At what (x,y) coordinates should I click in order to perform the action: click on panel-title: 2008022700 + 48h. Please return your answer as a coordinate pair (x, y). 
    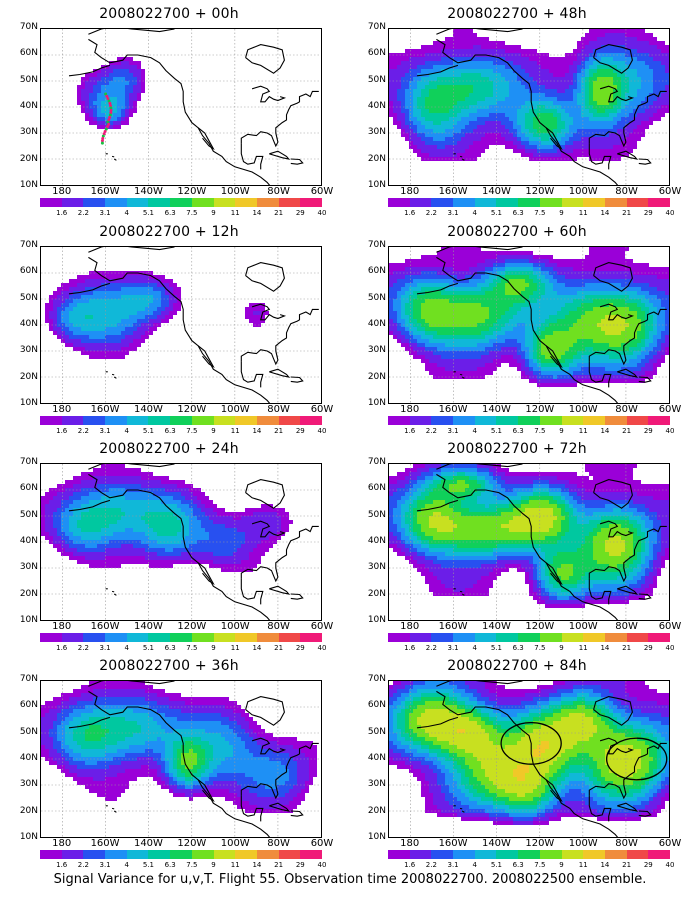
    Looking at the image, I should click on (517, 14).